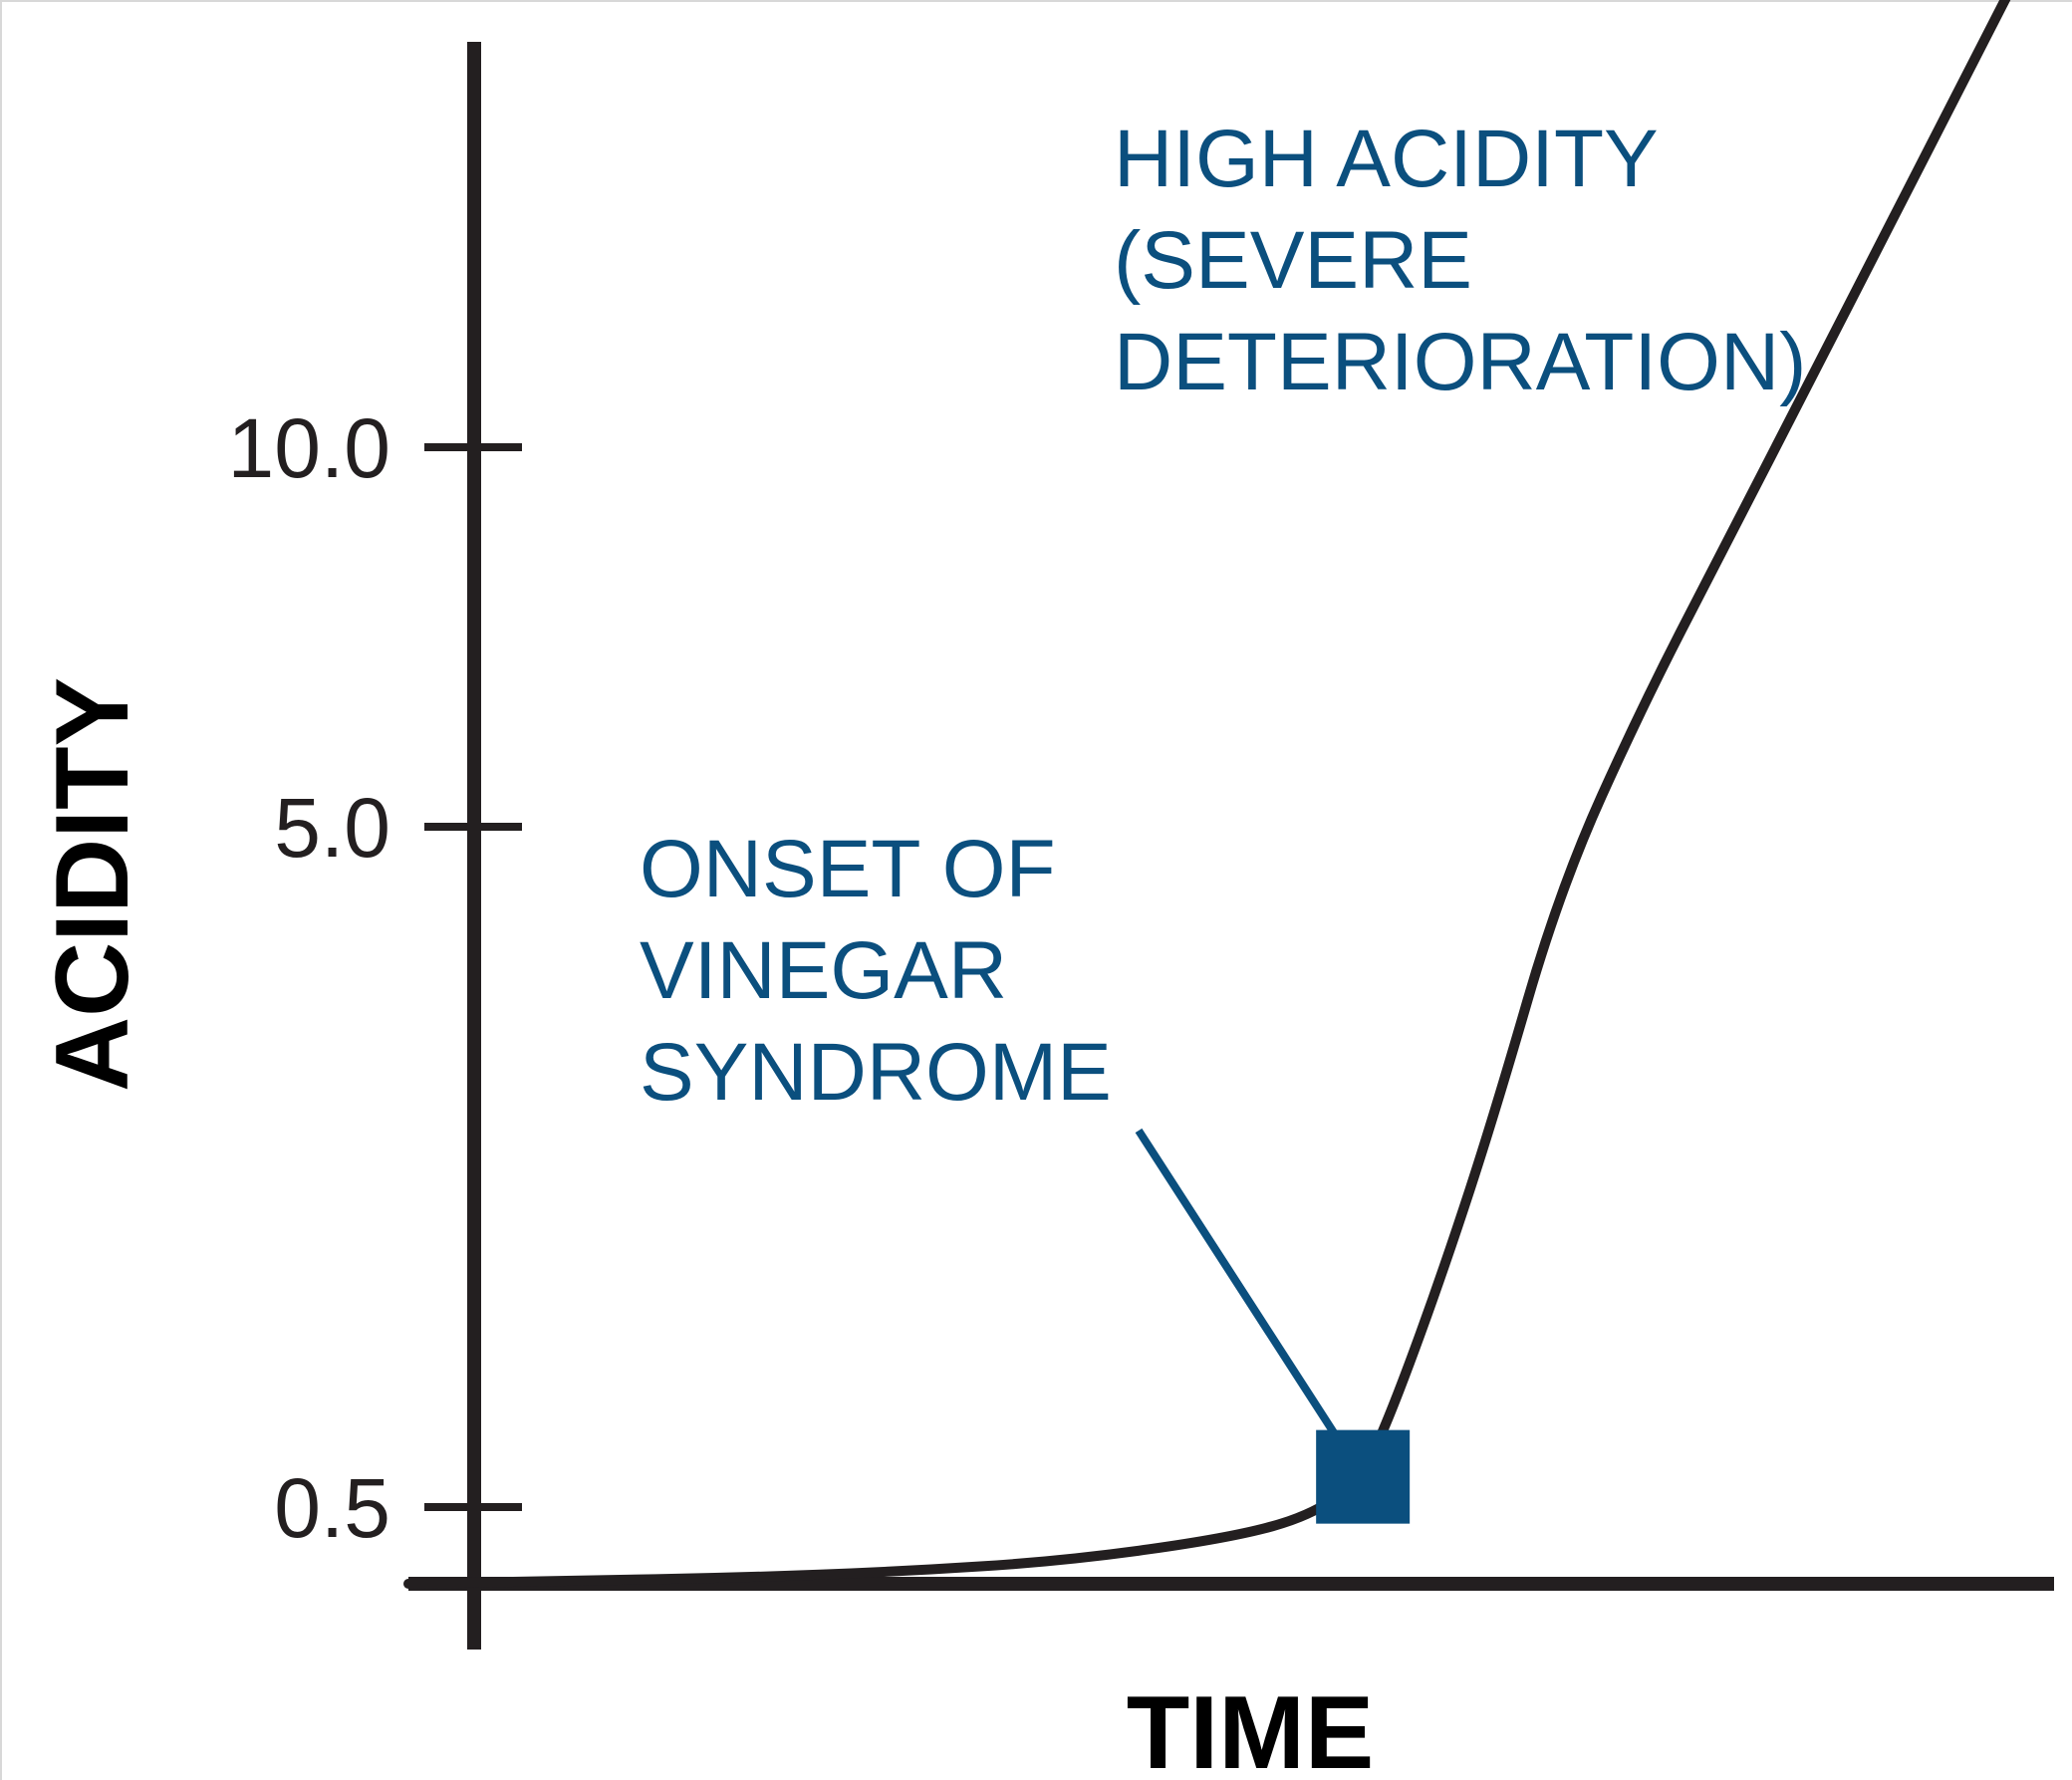 The image size is (2072, 1780). Describe the element at coordinates (1250, 1727) in the screenshot. I see `x-axis-title: TIME` at that location.